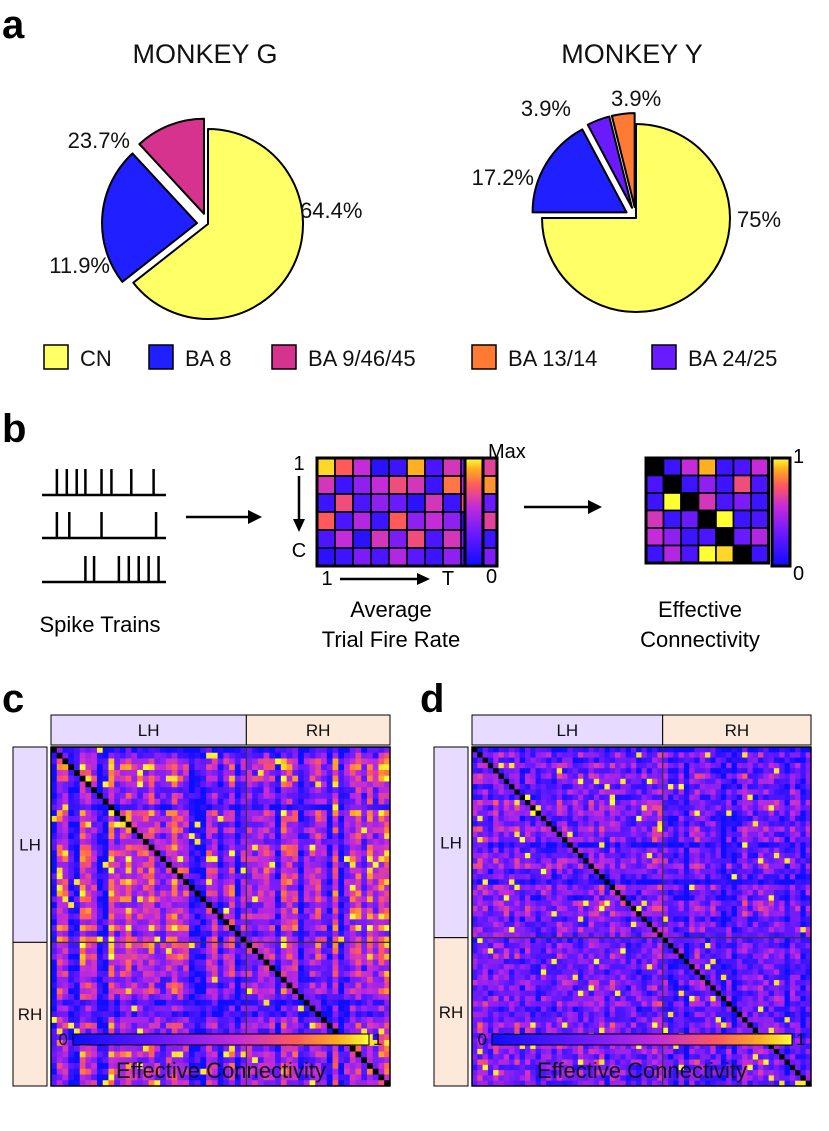  What do you see at coordinates (672, 519) in the screenshot?
I see `ec-matrix-cell` at bounding box center [672, 519].